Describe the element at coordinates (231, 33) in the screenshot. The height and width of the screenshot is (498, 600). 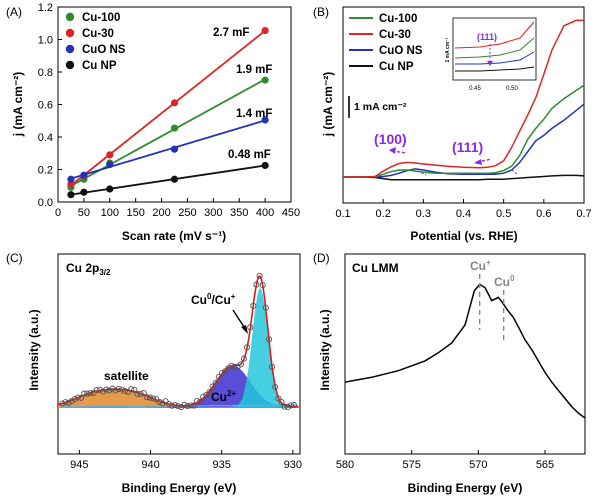
I see `panel-a-annotation-cu-30: 2.7 mF` at that location.